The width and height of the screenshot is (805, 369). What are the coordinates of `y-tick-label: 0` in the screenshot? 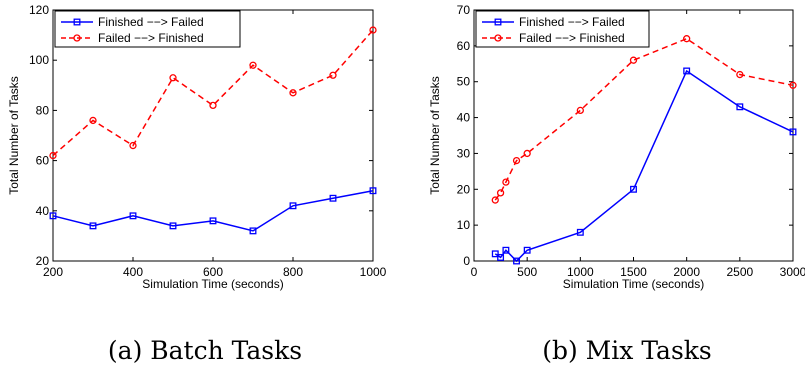 It's located at (466, 261).